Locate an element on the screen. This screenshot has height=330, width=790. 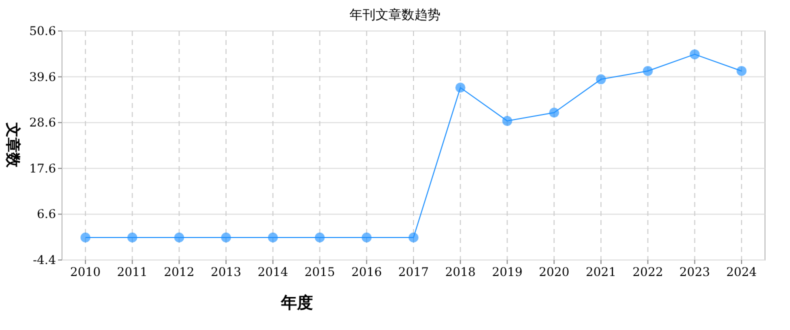
x-tick-label: 2021 is located at coordinates (601, 272).